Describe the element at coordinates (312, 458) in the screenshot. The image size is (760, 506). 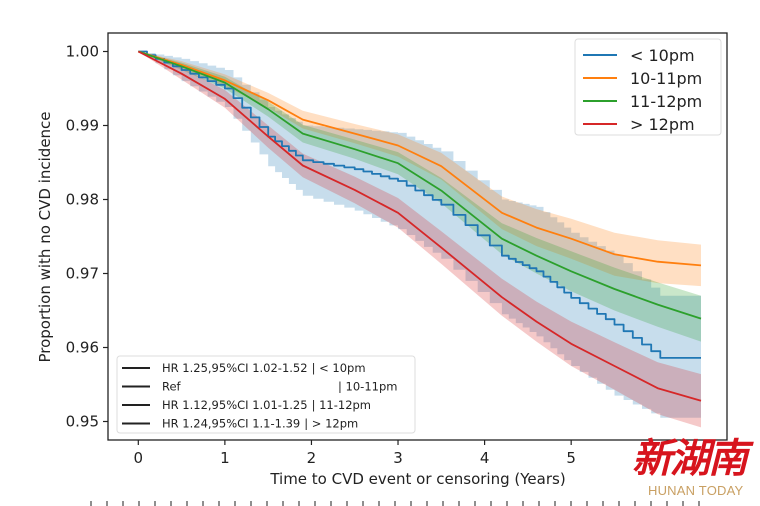
I see `x-tick-label: 2` at that location.